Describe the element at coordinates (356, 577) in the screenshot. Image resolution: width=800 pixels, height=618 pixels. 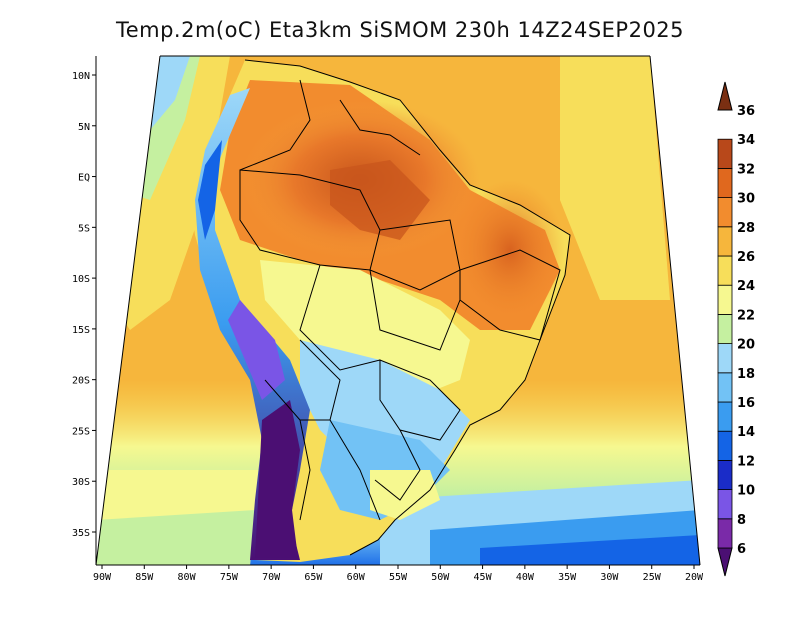
I see `x-tick-label: 60W` at that location.